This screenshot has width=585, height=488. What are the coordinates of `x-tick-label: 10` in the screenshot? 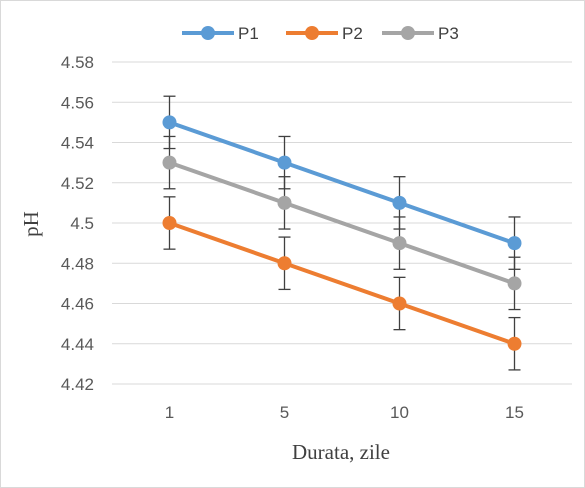 It's located at (399, 412).